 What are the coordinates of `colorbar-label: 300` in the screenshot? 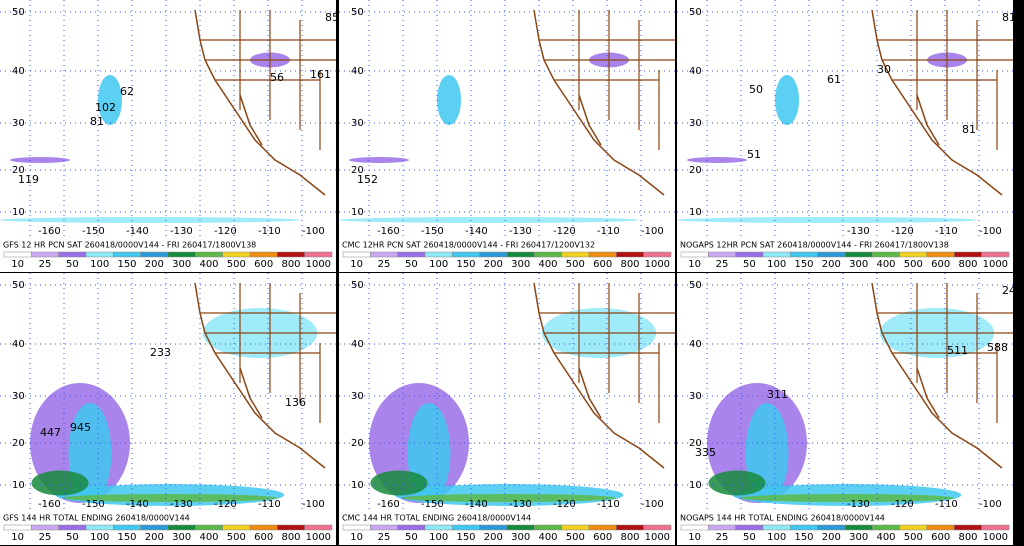 It's located at (520, 537).